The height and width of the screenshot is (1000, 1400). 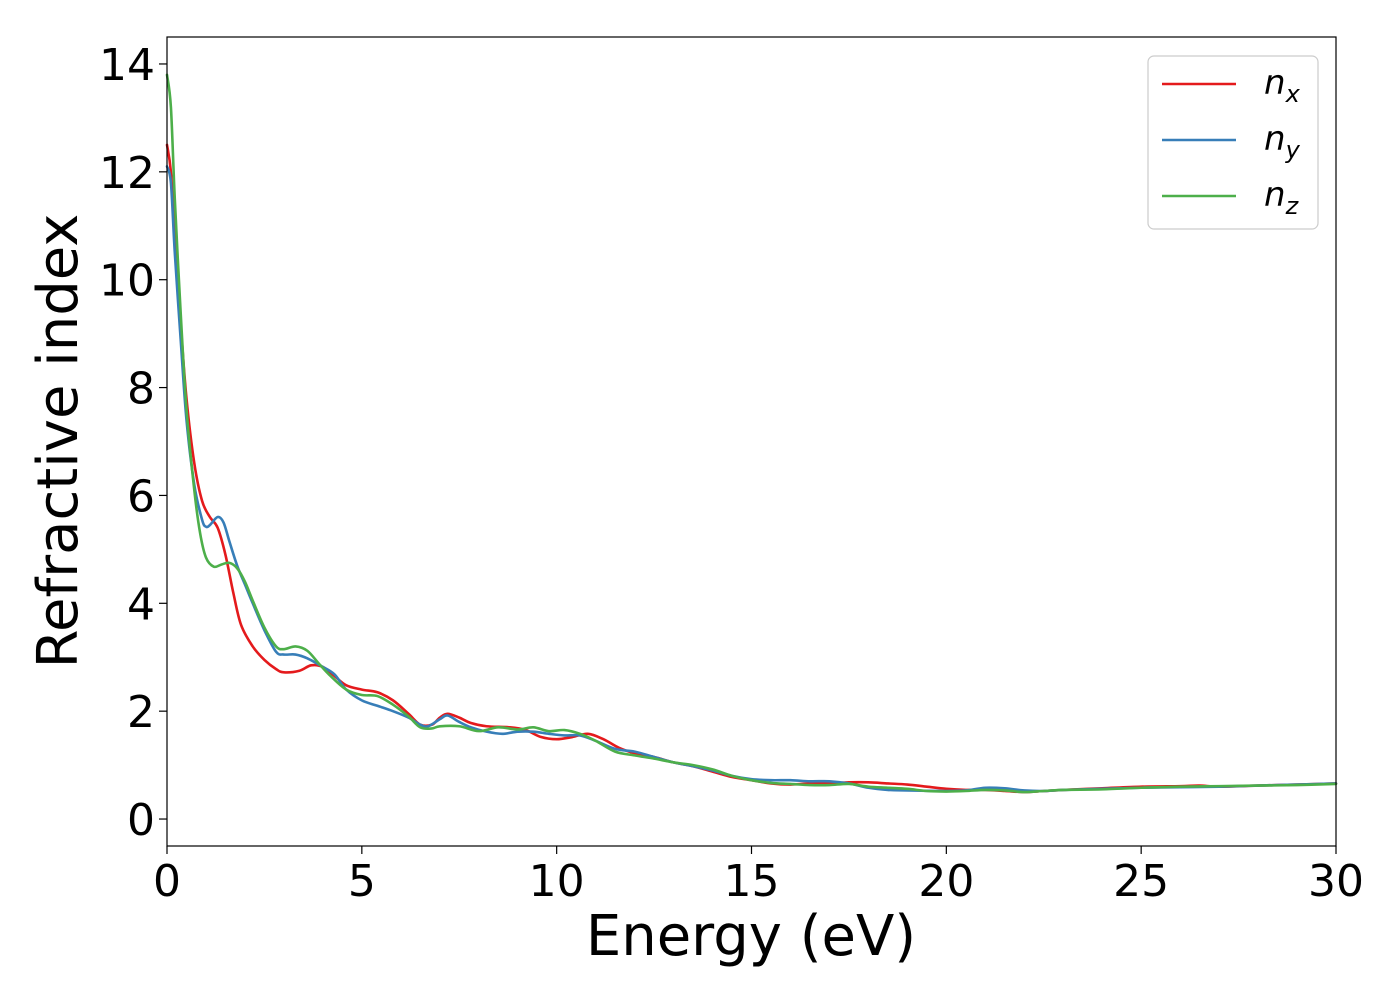 I want to click on y-axis-ticks: 0 2 4 6 8 10 12 14, so click(x=133, y=443).